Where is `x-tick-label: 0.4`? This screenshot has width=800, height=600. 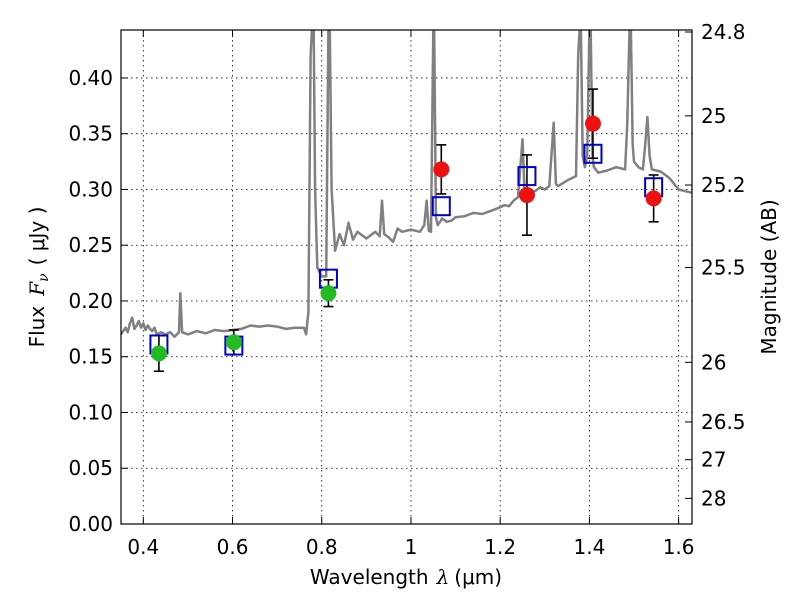
x-tick-label: 0.4 is located at coordinates (143, 547).